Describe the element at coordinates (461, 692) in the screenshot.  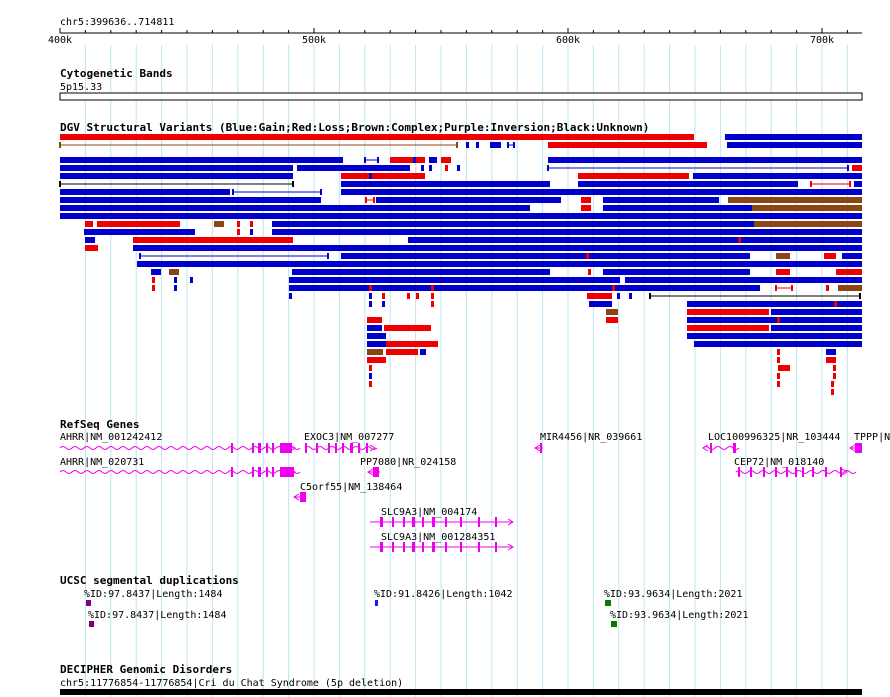
I see `decipher-feature` at that location.